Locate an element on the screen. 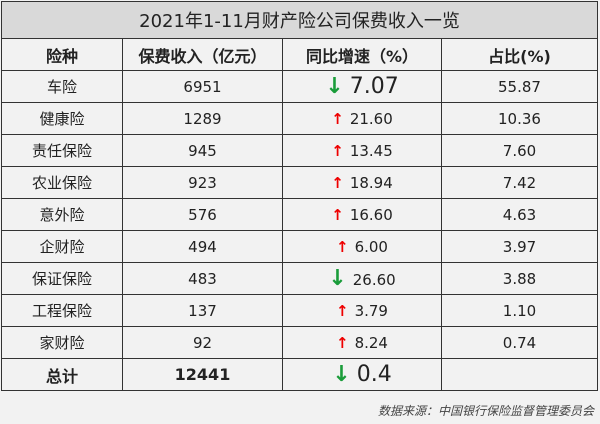  type-cell: 保证保险 is located at coordinates (62, 278).